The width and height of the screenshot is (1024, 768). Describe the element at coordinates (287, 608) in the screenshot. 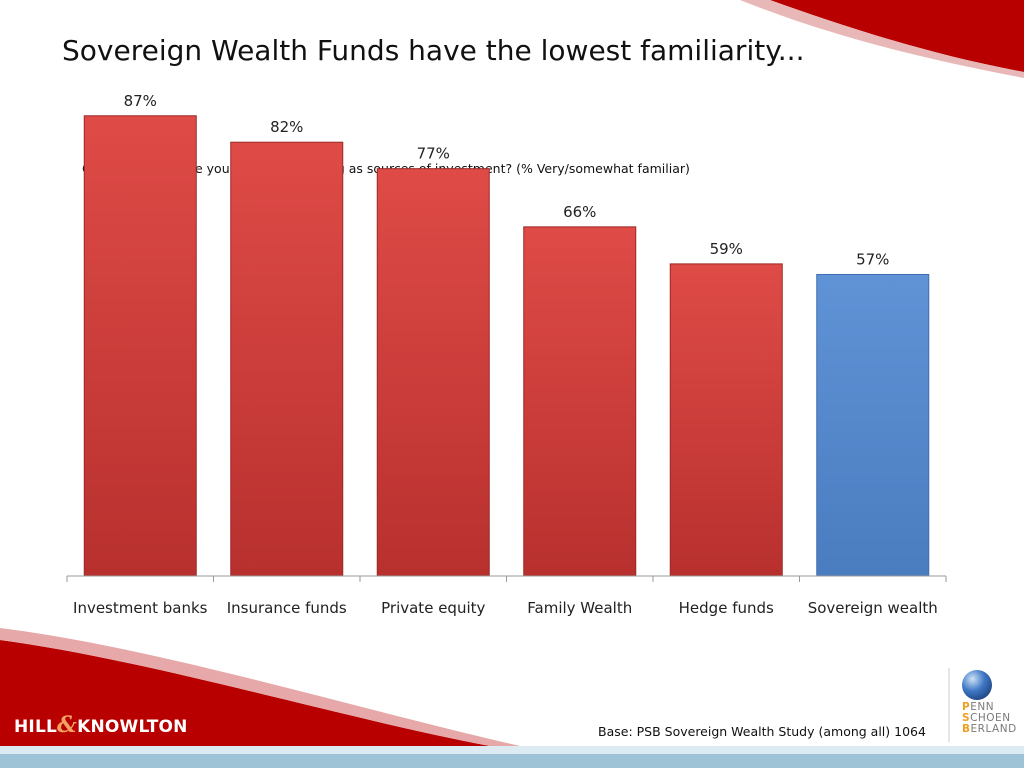

I see `category-label: Insurance funds` at that location.